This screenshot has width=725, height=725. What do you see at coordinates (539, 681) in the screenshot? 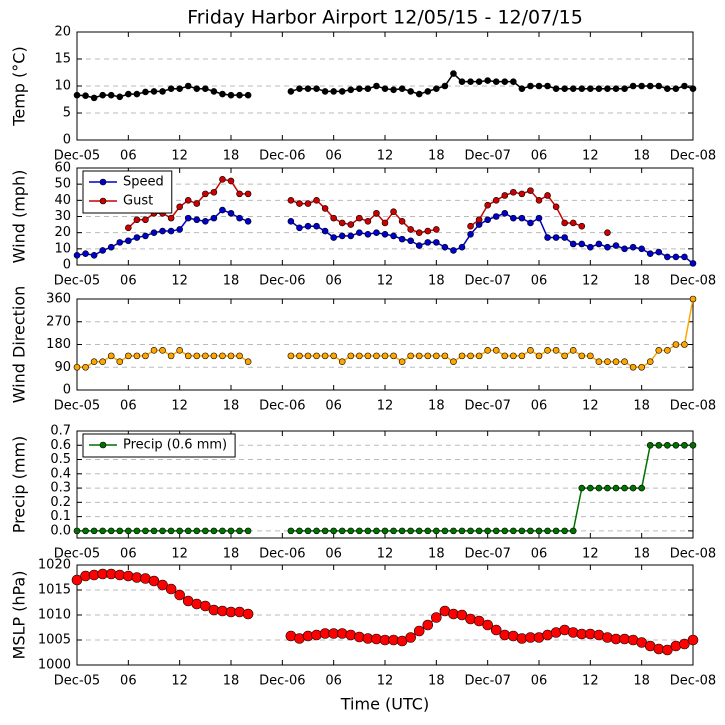
I see `x-tick-label: 06` at bounding box center [539, 681].